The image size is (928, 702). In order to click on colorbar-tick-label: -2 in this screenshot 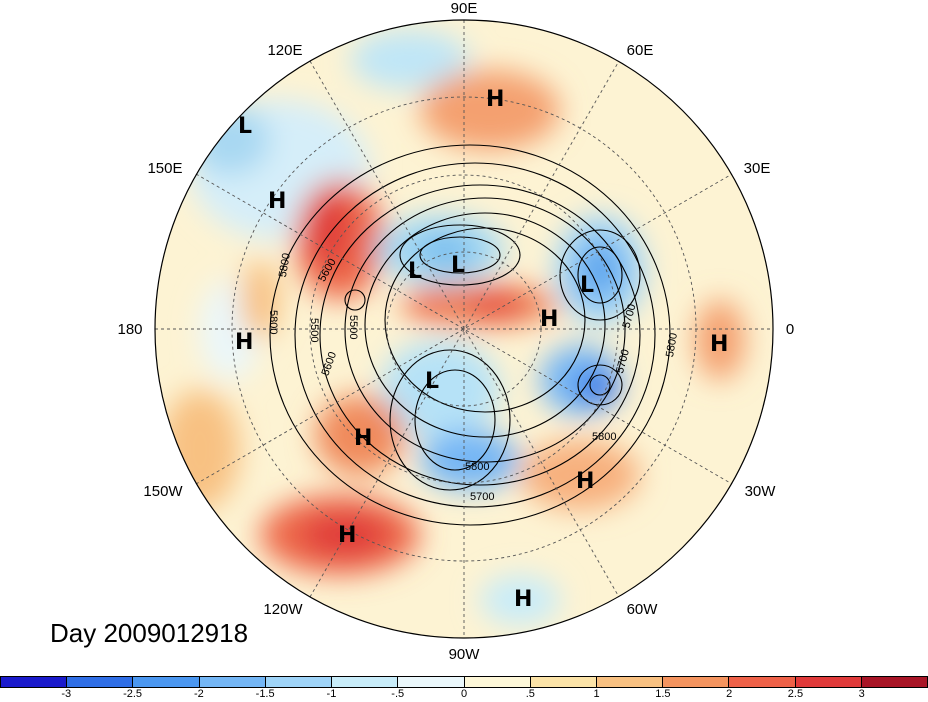, I will do `click(198, 694)`.